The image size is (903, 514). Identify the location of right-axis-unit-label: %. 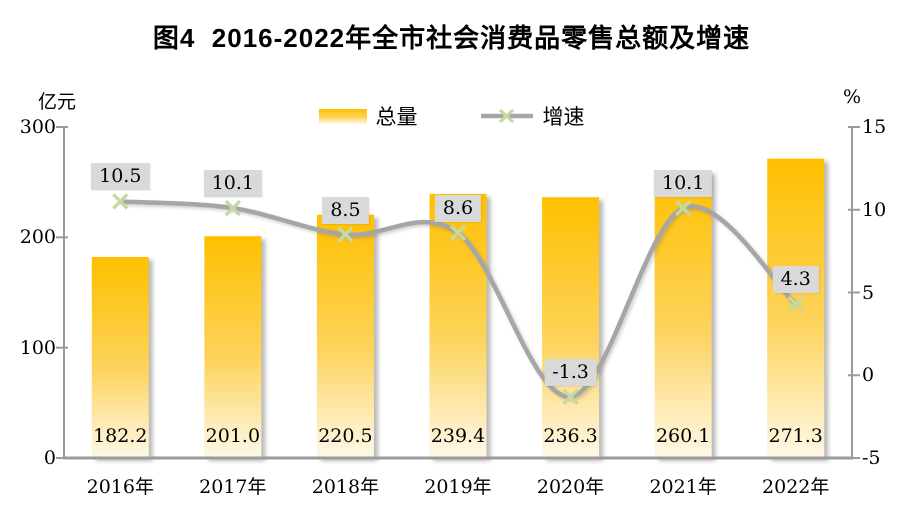
(852, 97).